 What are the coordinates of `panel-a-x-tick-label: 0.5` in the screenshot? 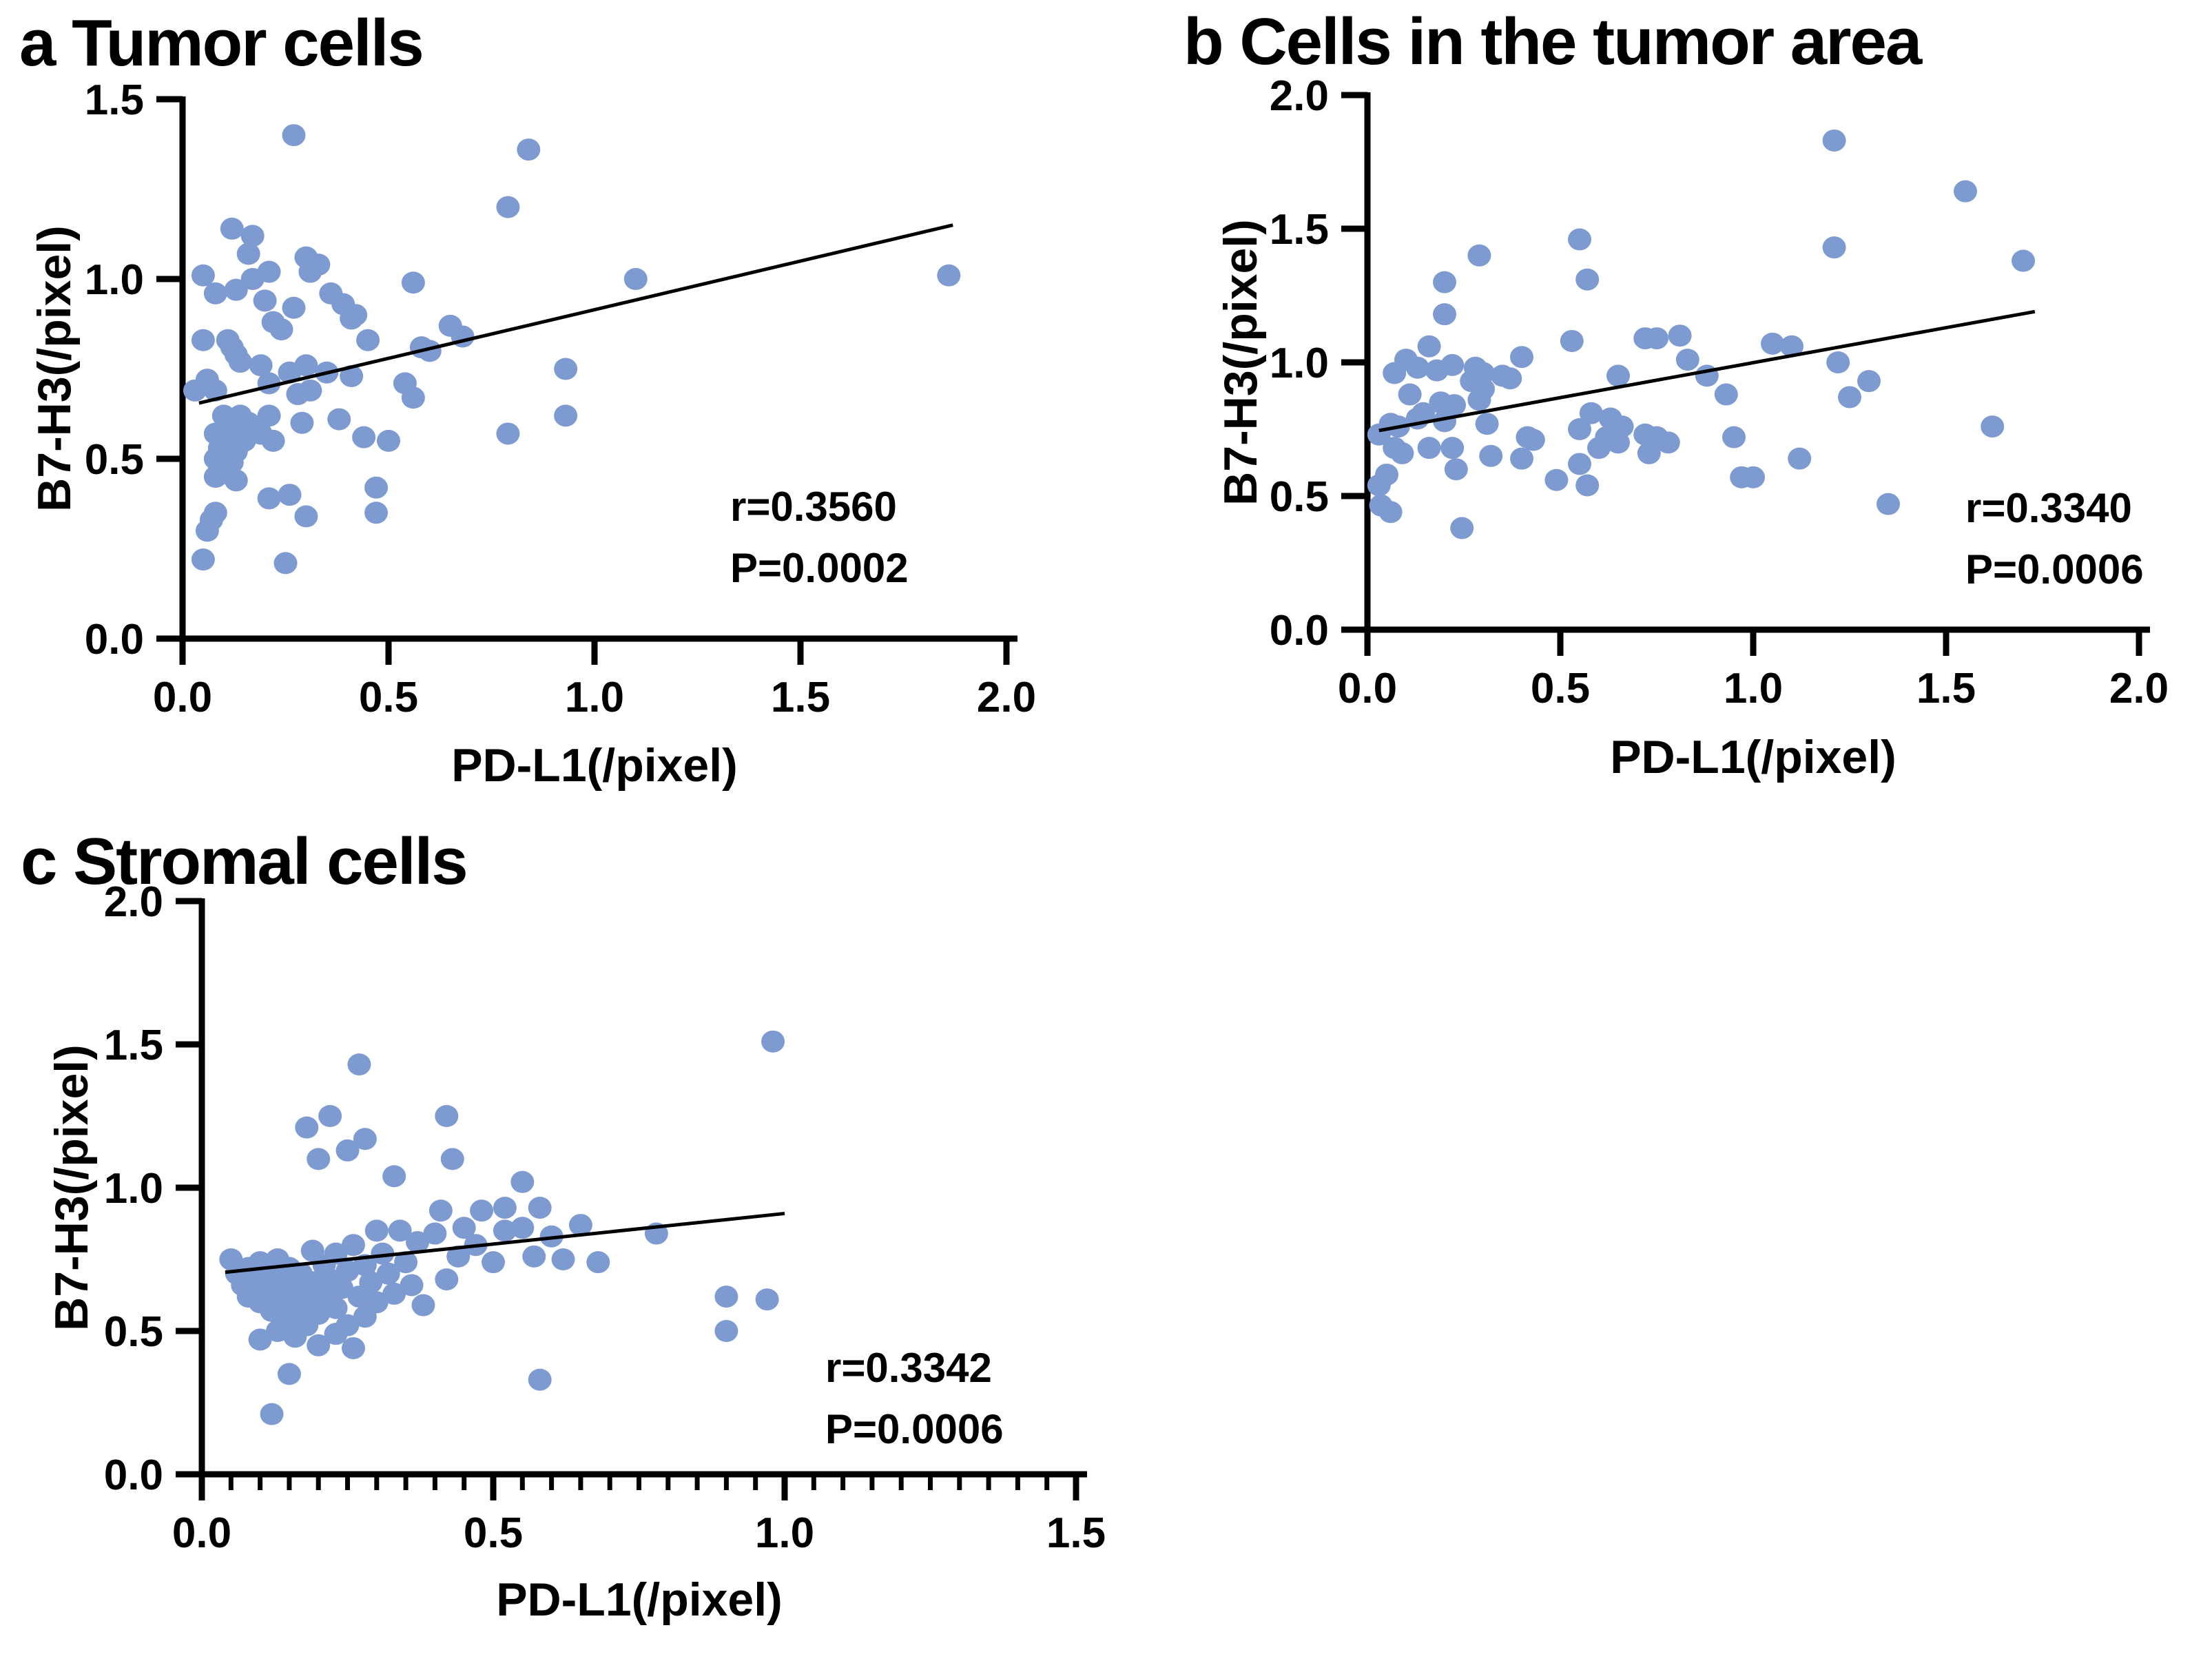 It's located at (389, 697).